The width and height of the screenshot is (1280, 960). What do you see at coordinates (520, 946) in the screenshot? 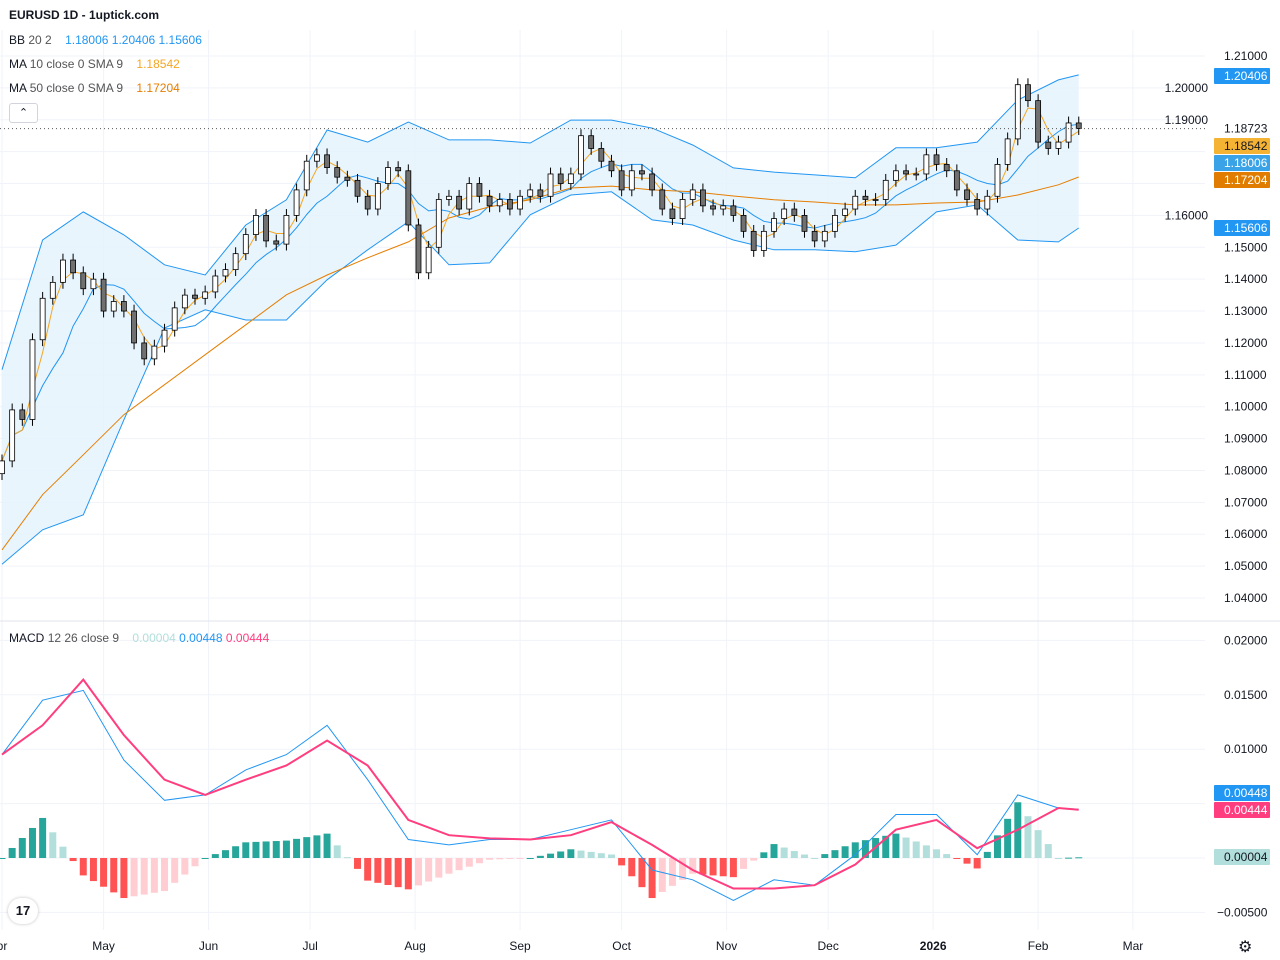
I see `time-axis-label: Sep` at bounding box center [520, 946].